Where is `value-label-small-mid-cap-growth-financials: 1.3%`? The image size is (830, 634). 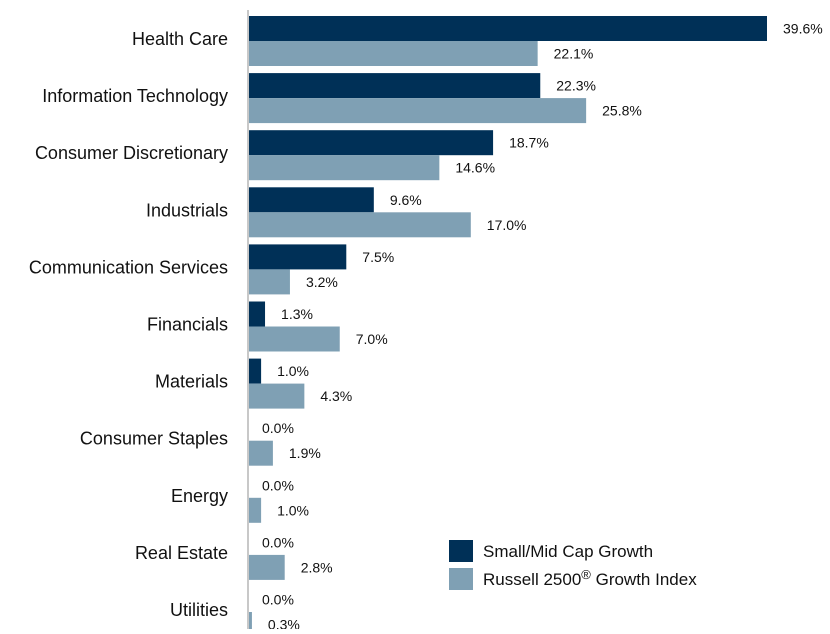
value-label-small-mid-cap-growth-financials: 1.3% is located at coordinates (297, 314).